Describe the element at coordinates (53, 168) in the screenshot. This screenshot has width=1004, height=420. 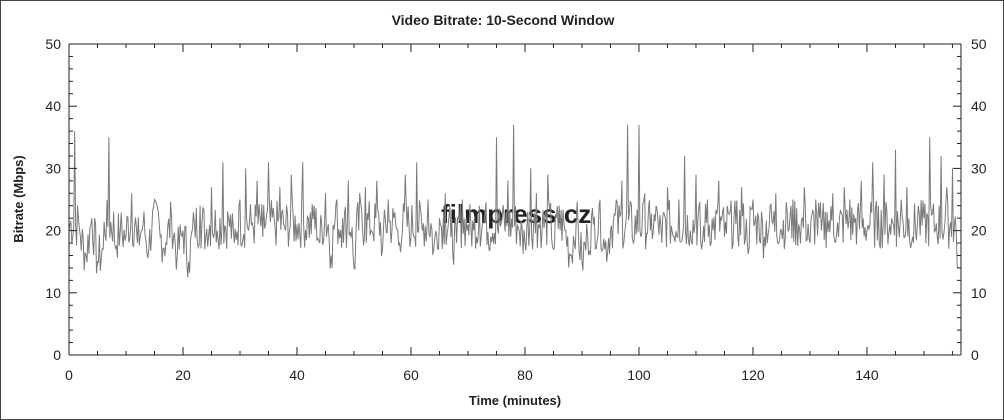
I see `y-tick-label: 30` at that location.